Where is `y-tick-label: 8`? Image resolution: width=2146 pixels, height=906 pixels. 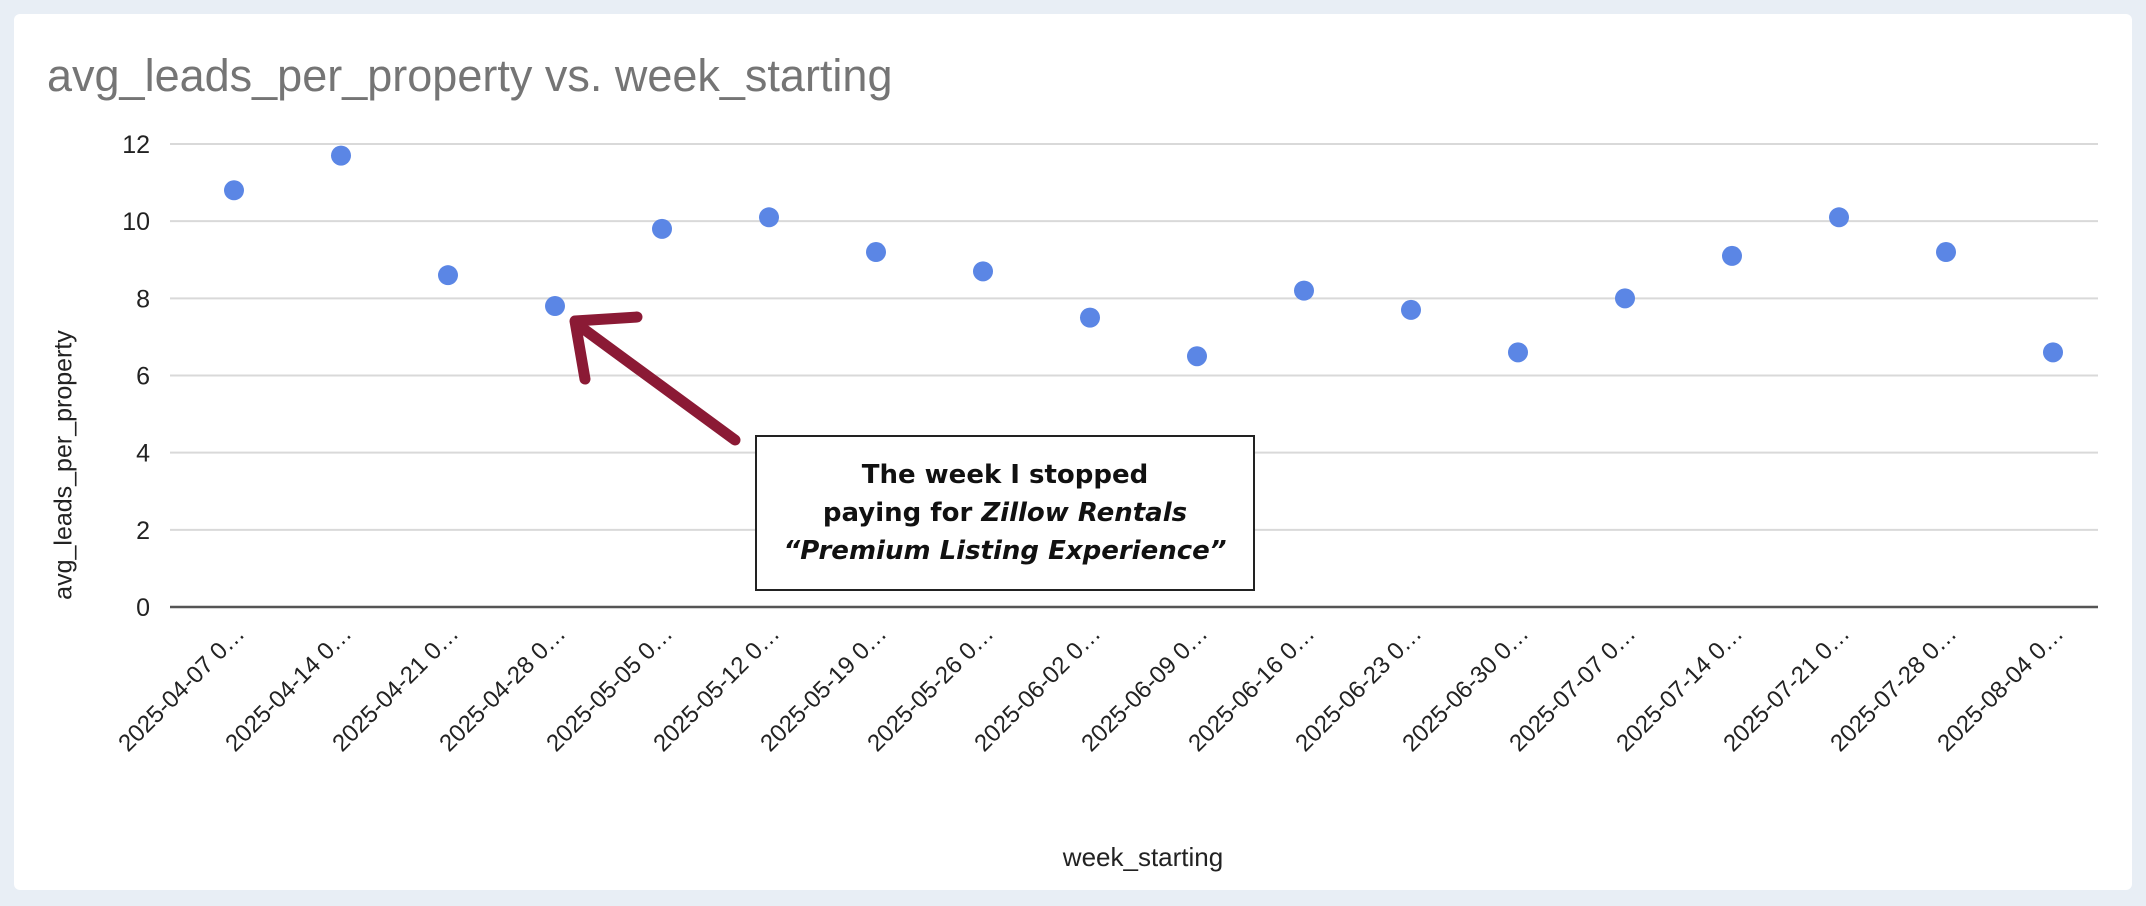 y-tick-label: 8 is located at coordinates (143, 299).